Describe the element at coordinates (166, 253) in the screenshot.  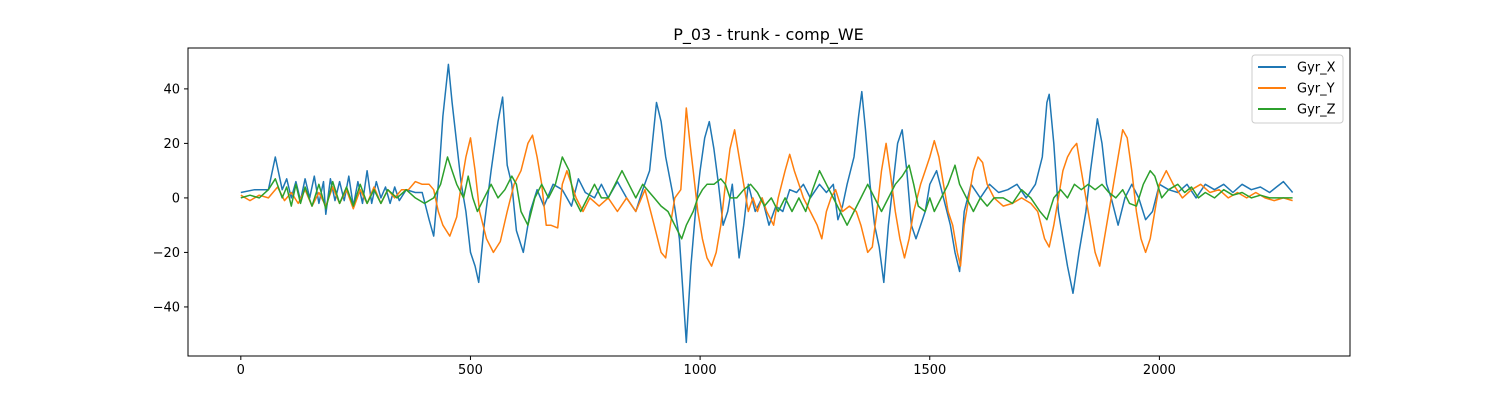
I see `y-tick-label: −20` at that location.